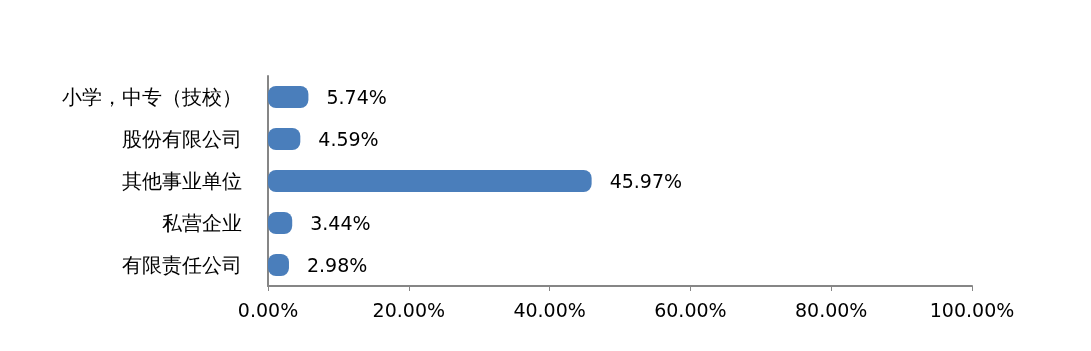 Image resolution: width=1091 pixels, height=351 pixels. What do you see at coordinates (337, 265) in the screenshot?
I see `data-label: 2.98%` at bounding box center [337, 265].